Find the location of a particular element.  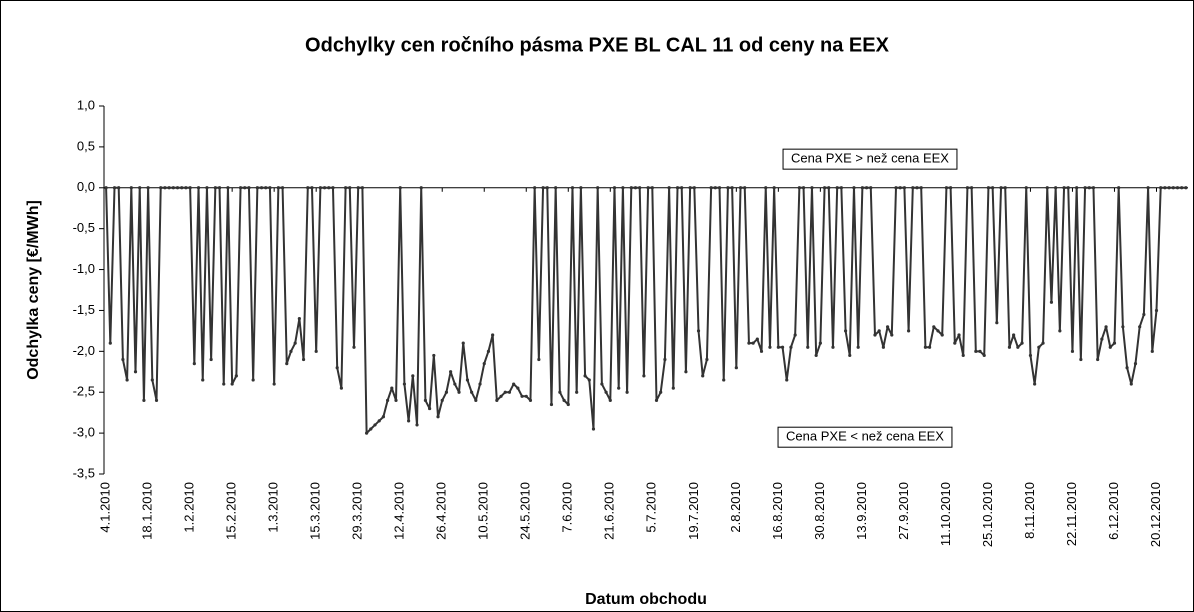

x-tick-label: 18.1.2010 is located at coordinates (147, 511).